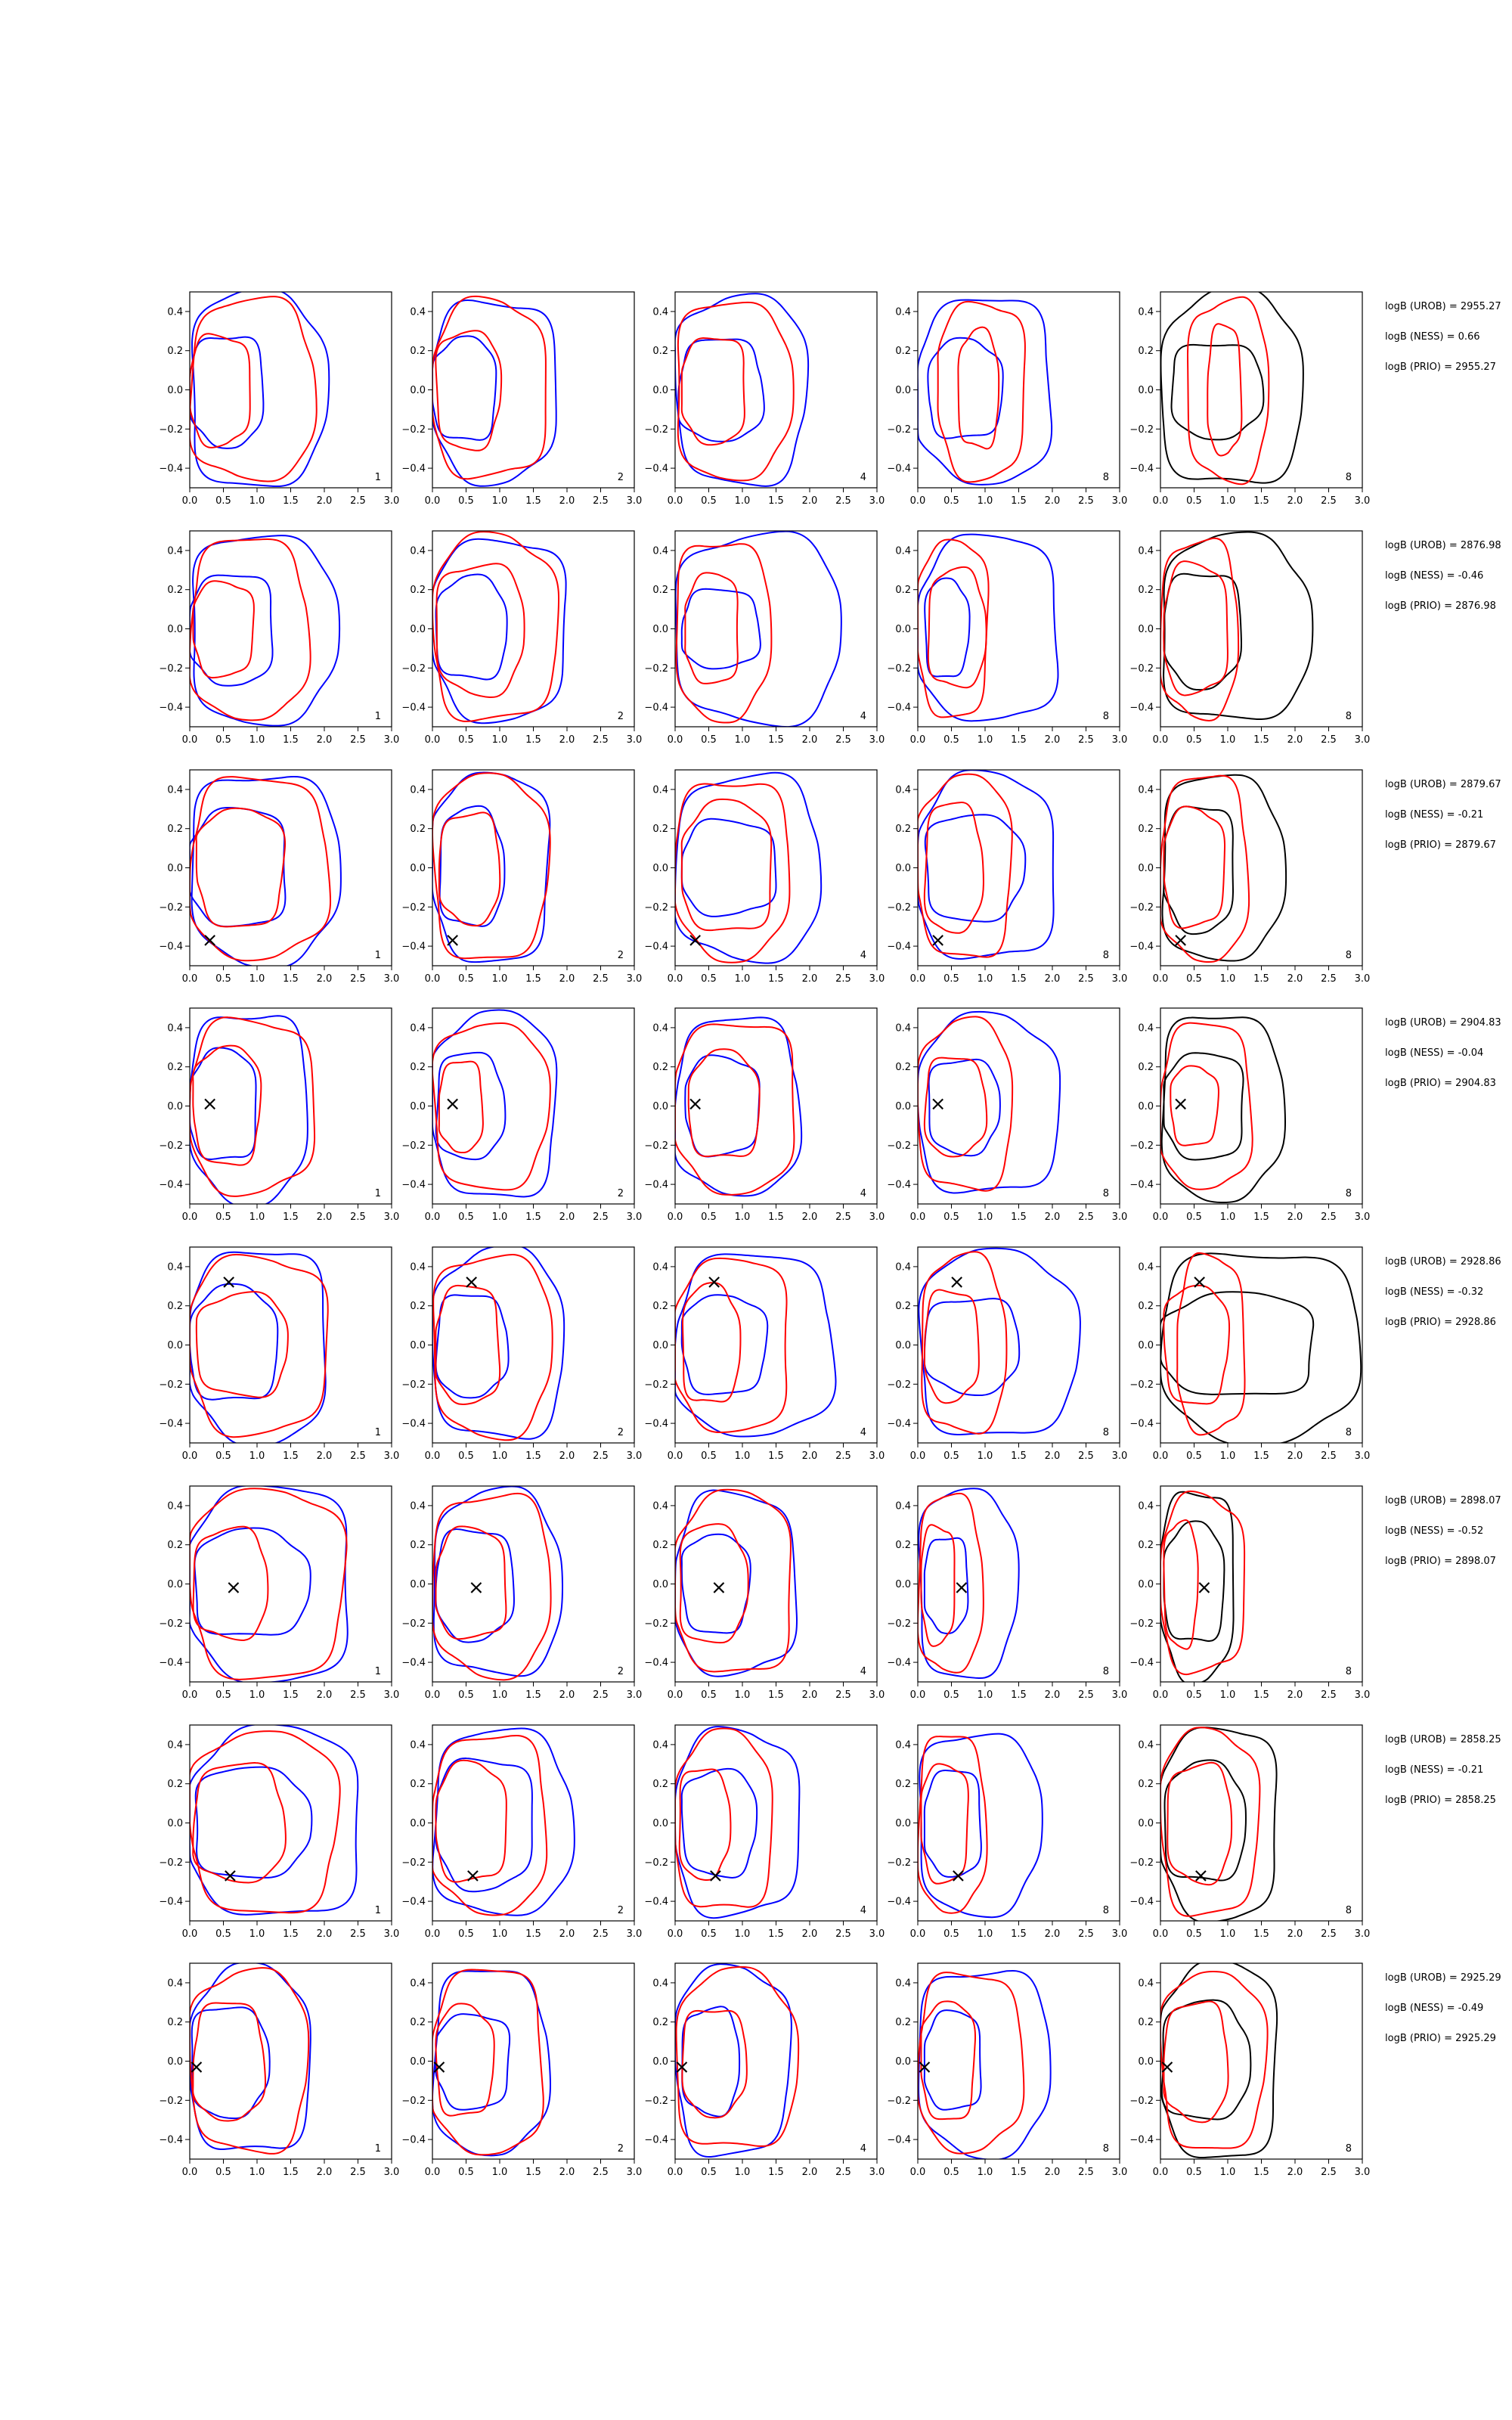  What do you see at coordinates (1443, 1739) in the screenshot?
I see `logb-urob-row-7: logB (UROB) = 2858.25` at bounding box center [1443, 1739].